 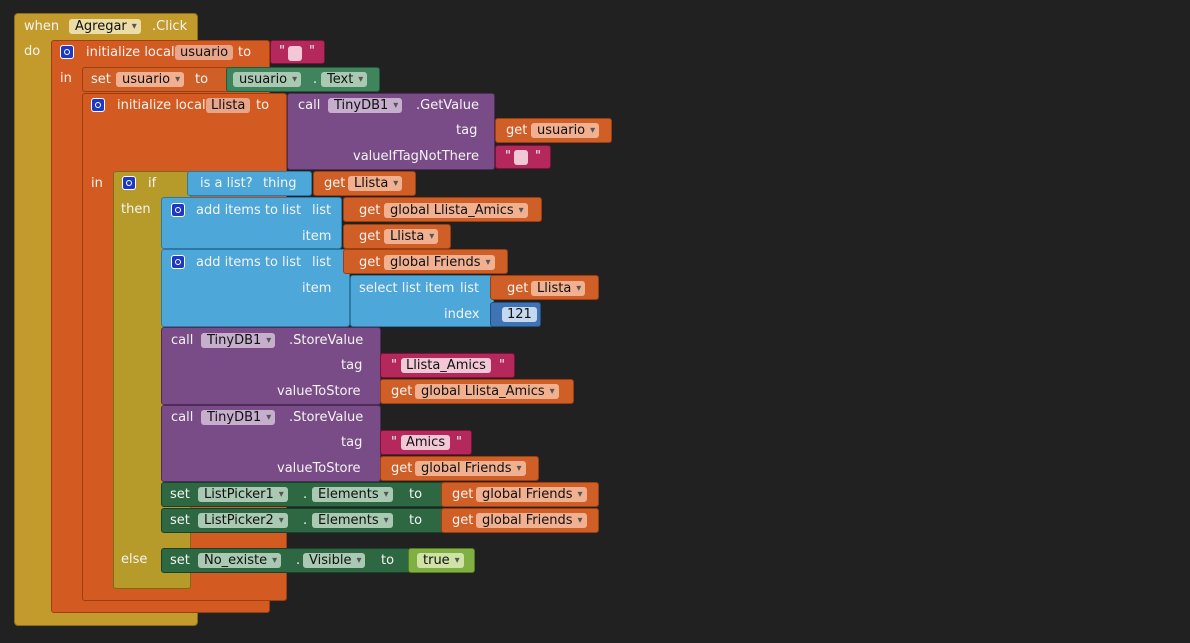 What do you see at coordinates (407, 288) in the screenshot?
I see `select-list-item-label: select list item` at bounding box center [407, 288].